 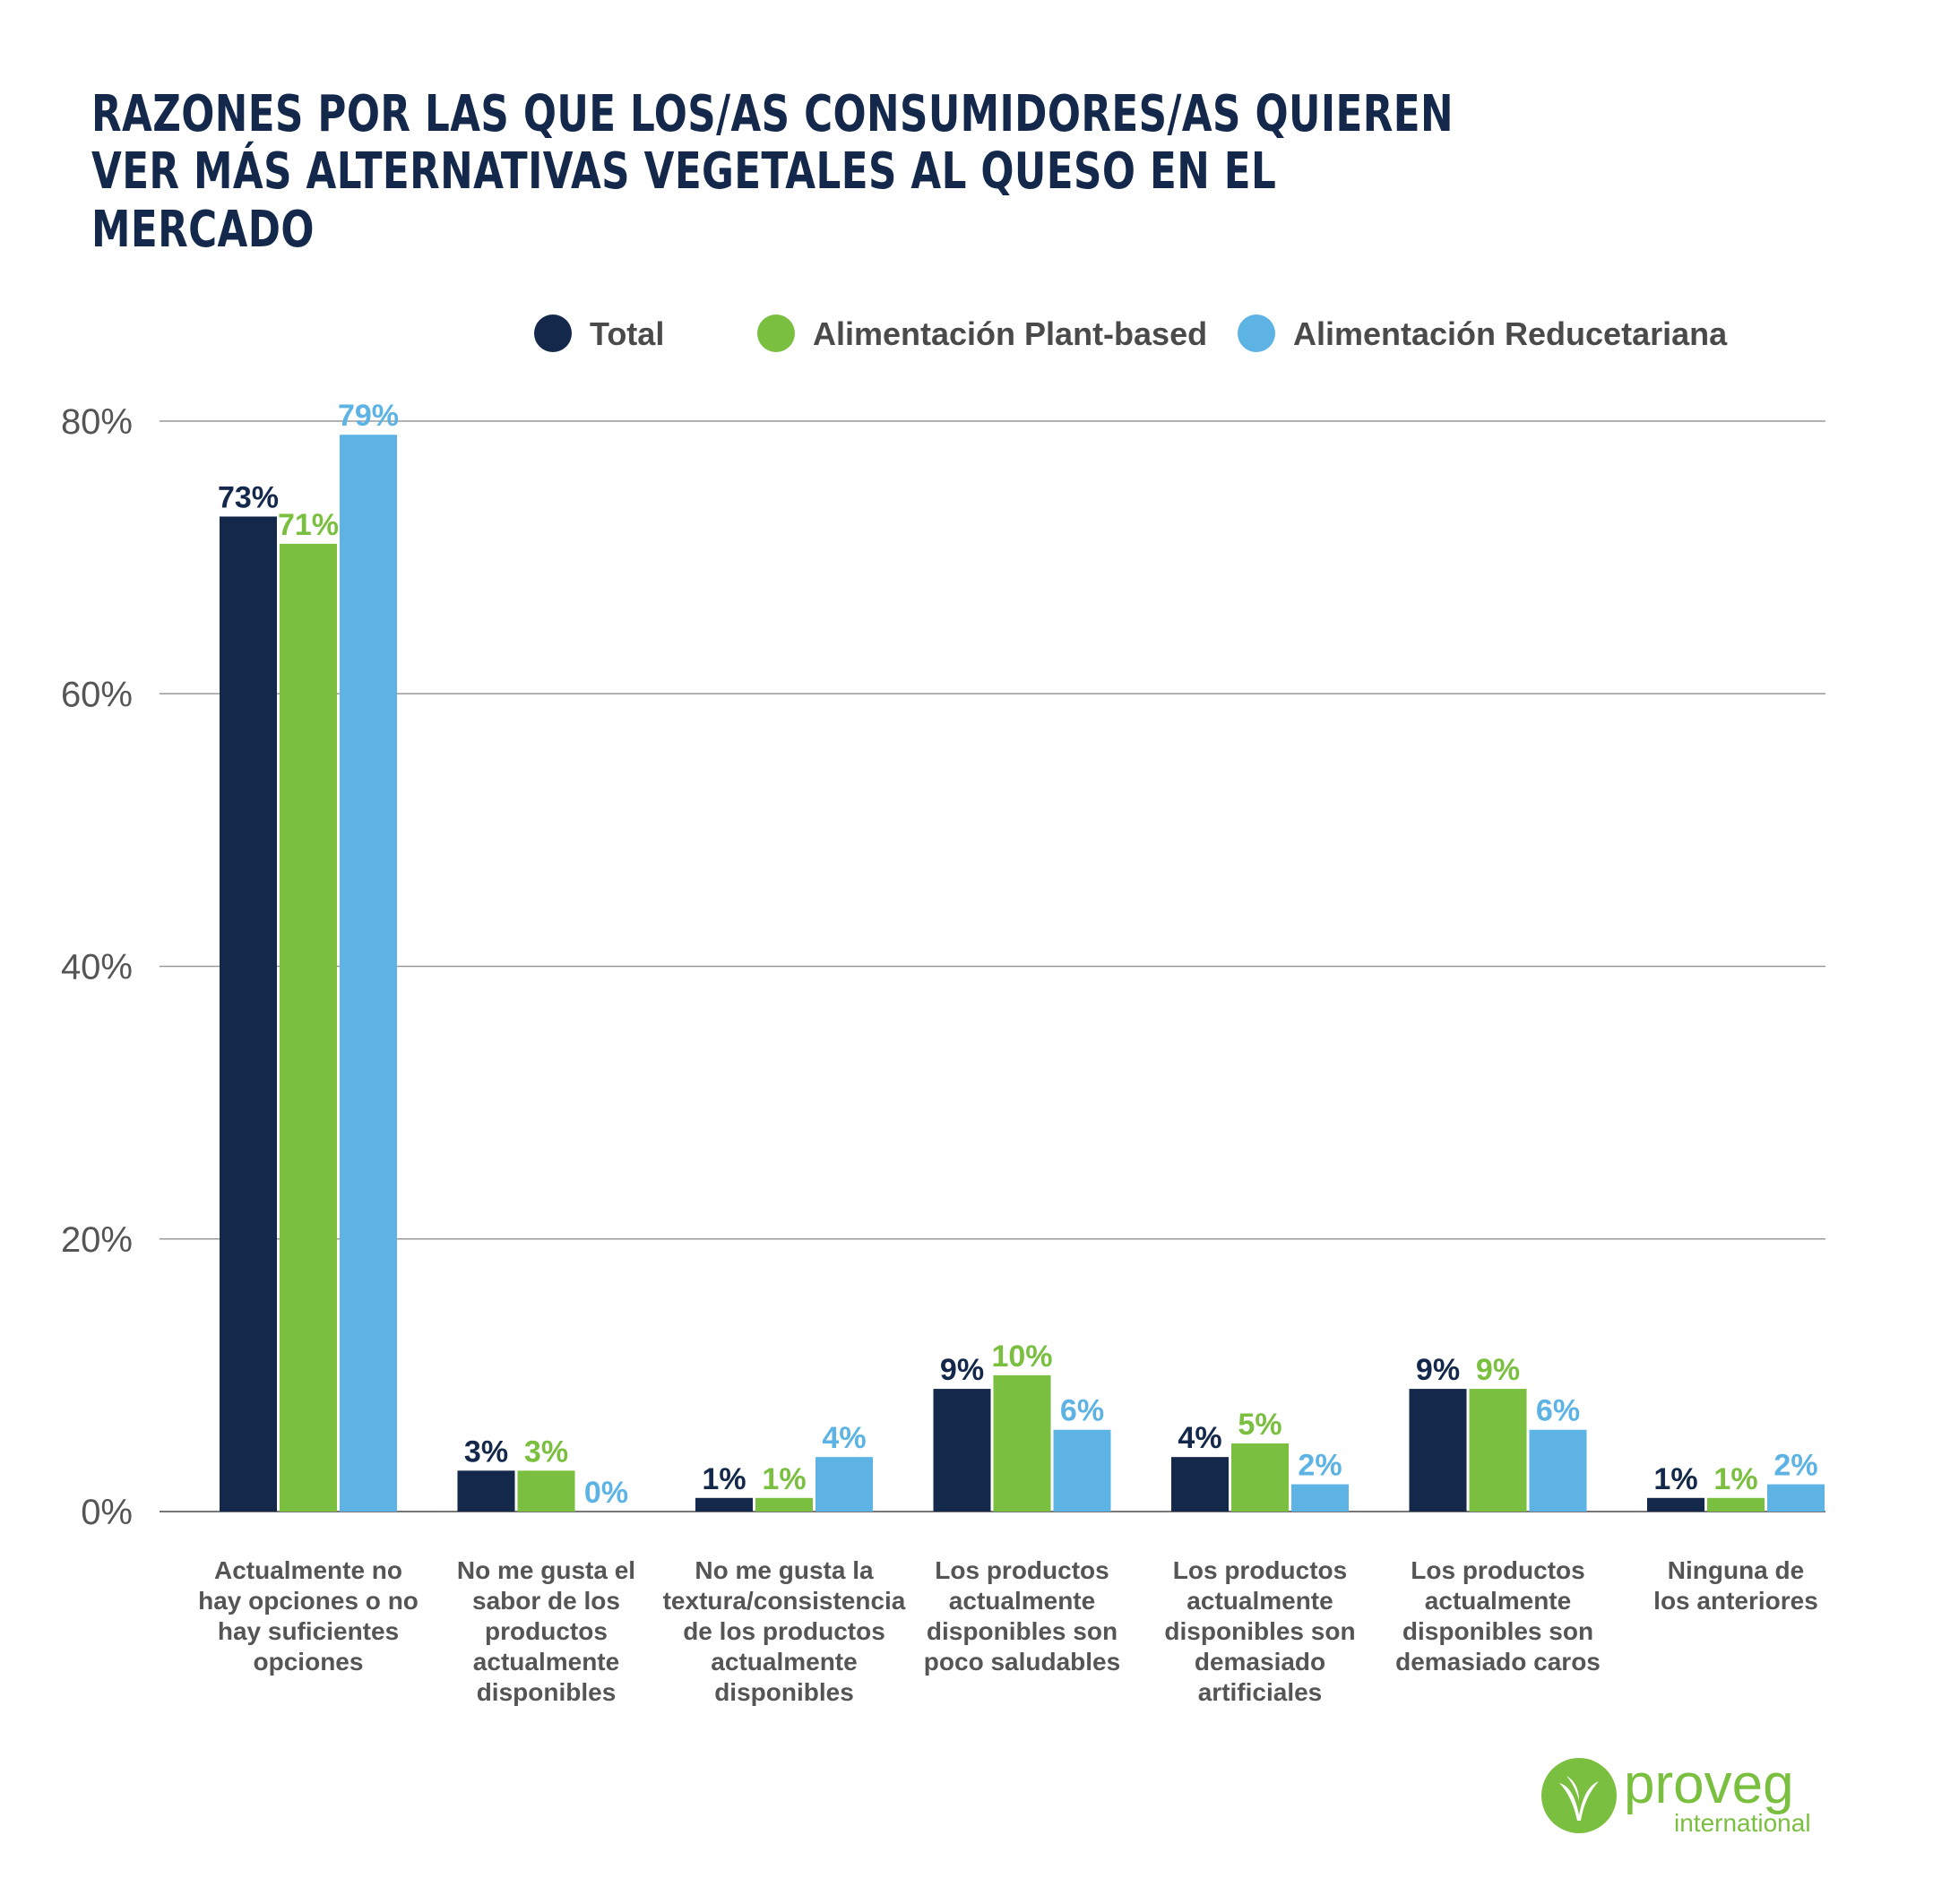 What do you see at coordinates (1010, 333) in the screenshot?
I see `legend-label: Alimentación Plant-based` at bounding box center [1010, 333].